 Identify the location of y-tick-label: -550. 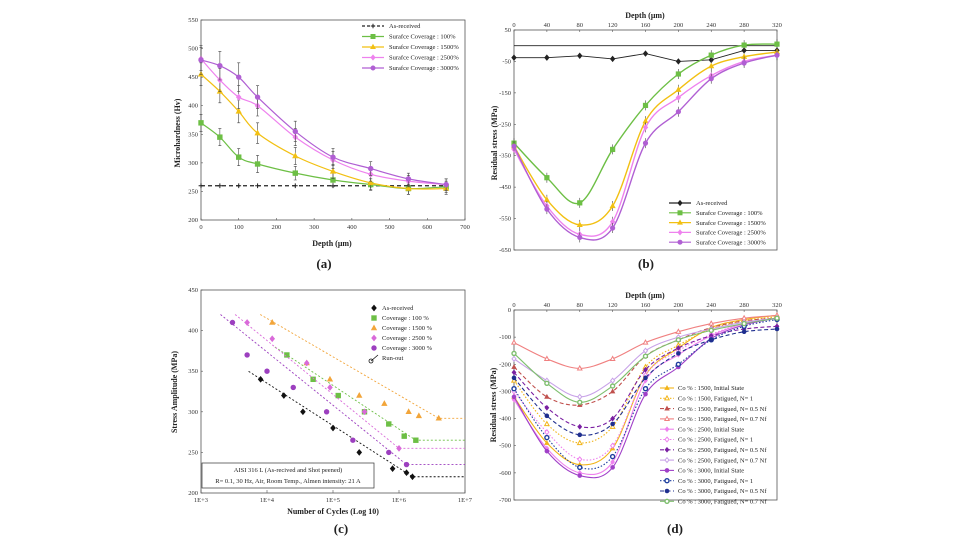
(505, 219).